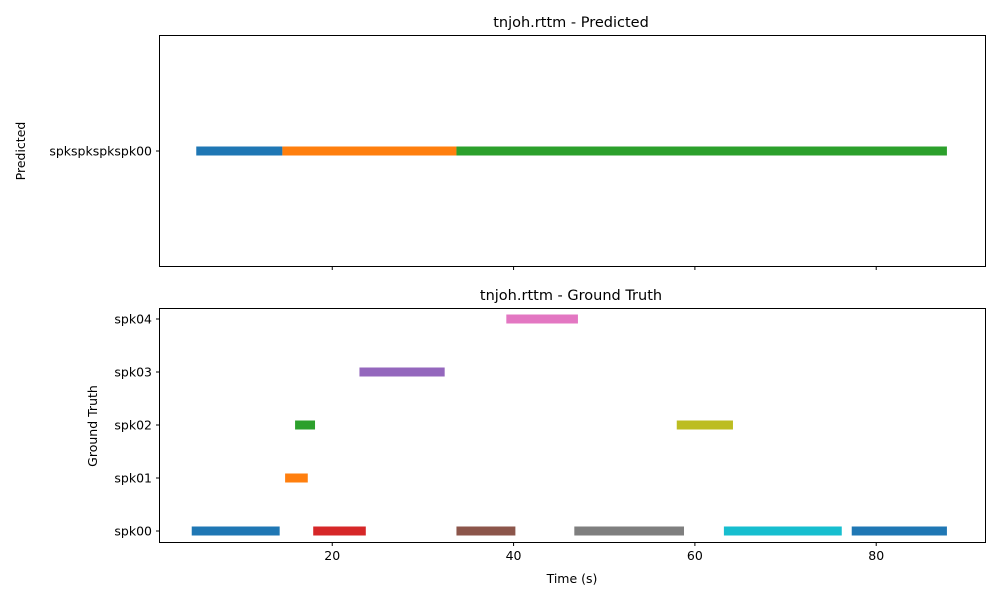 Image resolution: width=1000 pixels, height=600 pixels. Describe the element at coordinates (695, 555) in the screenshot. I see `x-tick-label: 60` at that location.